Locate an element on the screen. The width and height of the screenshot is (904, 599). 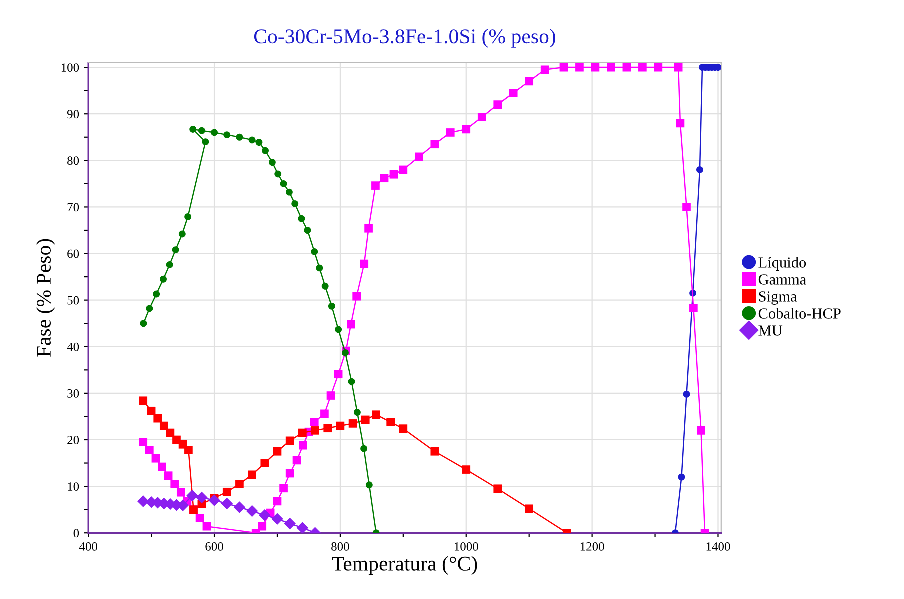
y-tick-label: 100 is located at coordinates (71, 68).